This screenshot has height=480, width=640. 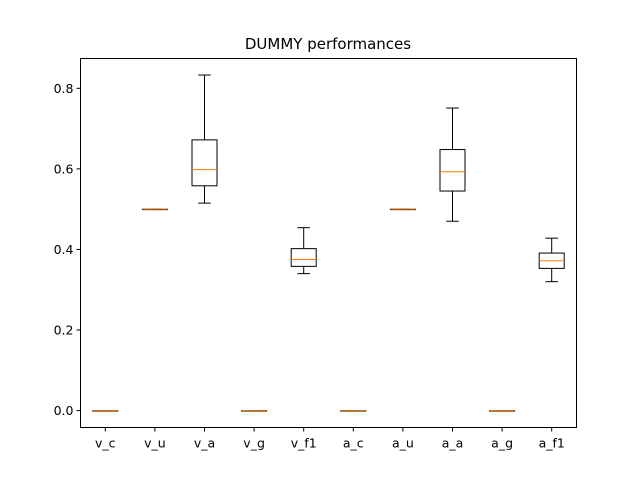 I want to click on x-tick-label: a_a, so click(x=453, y=443).